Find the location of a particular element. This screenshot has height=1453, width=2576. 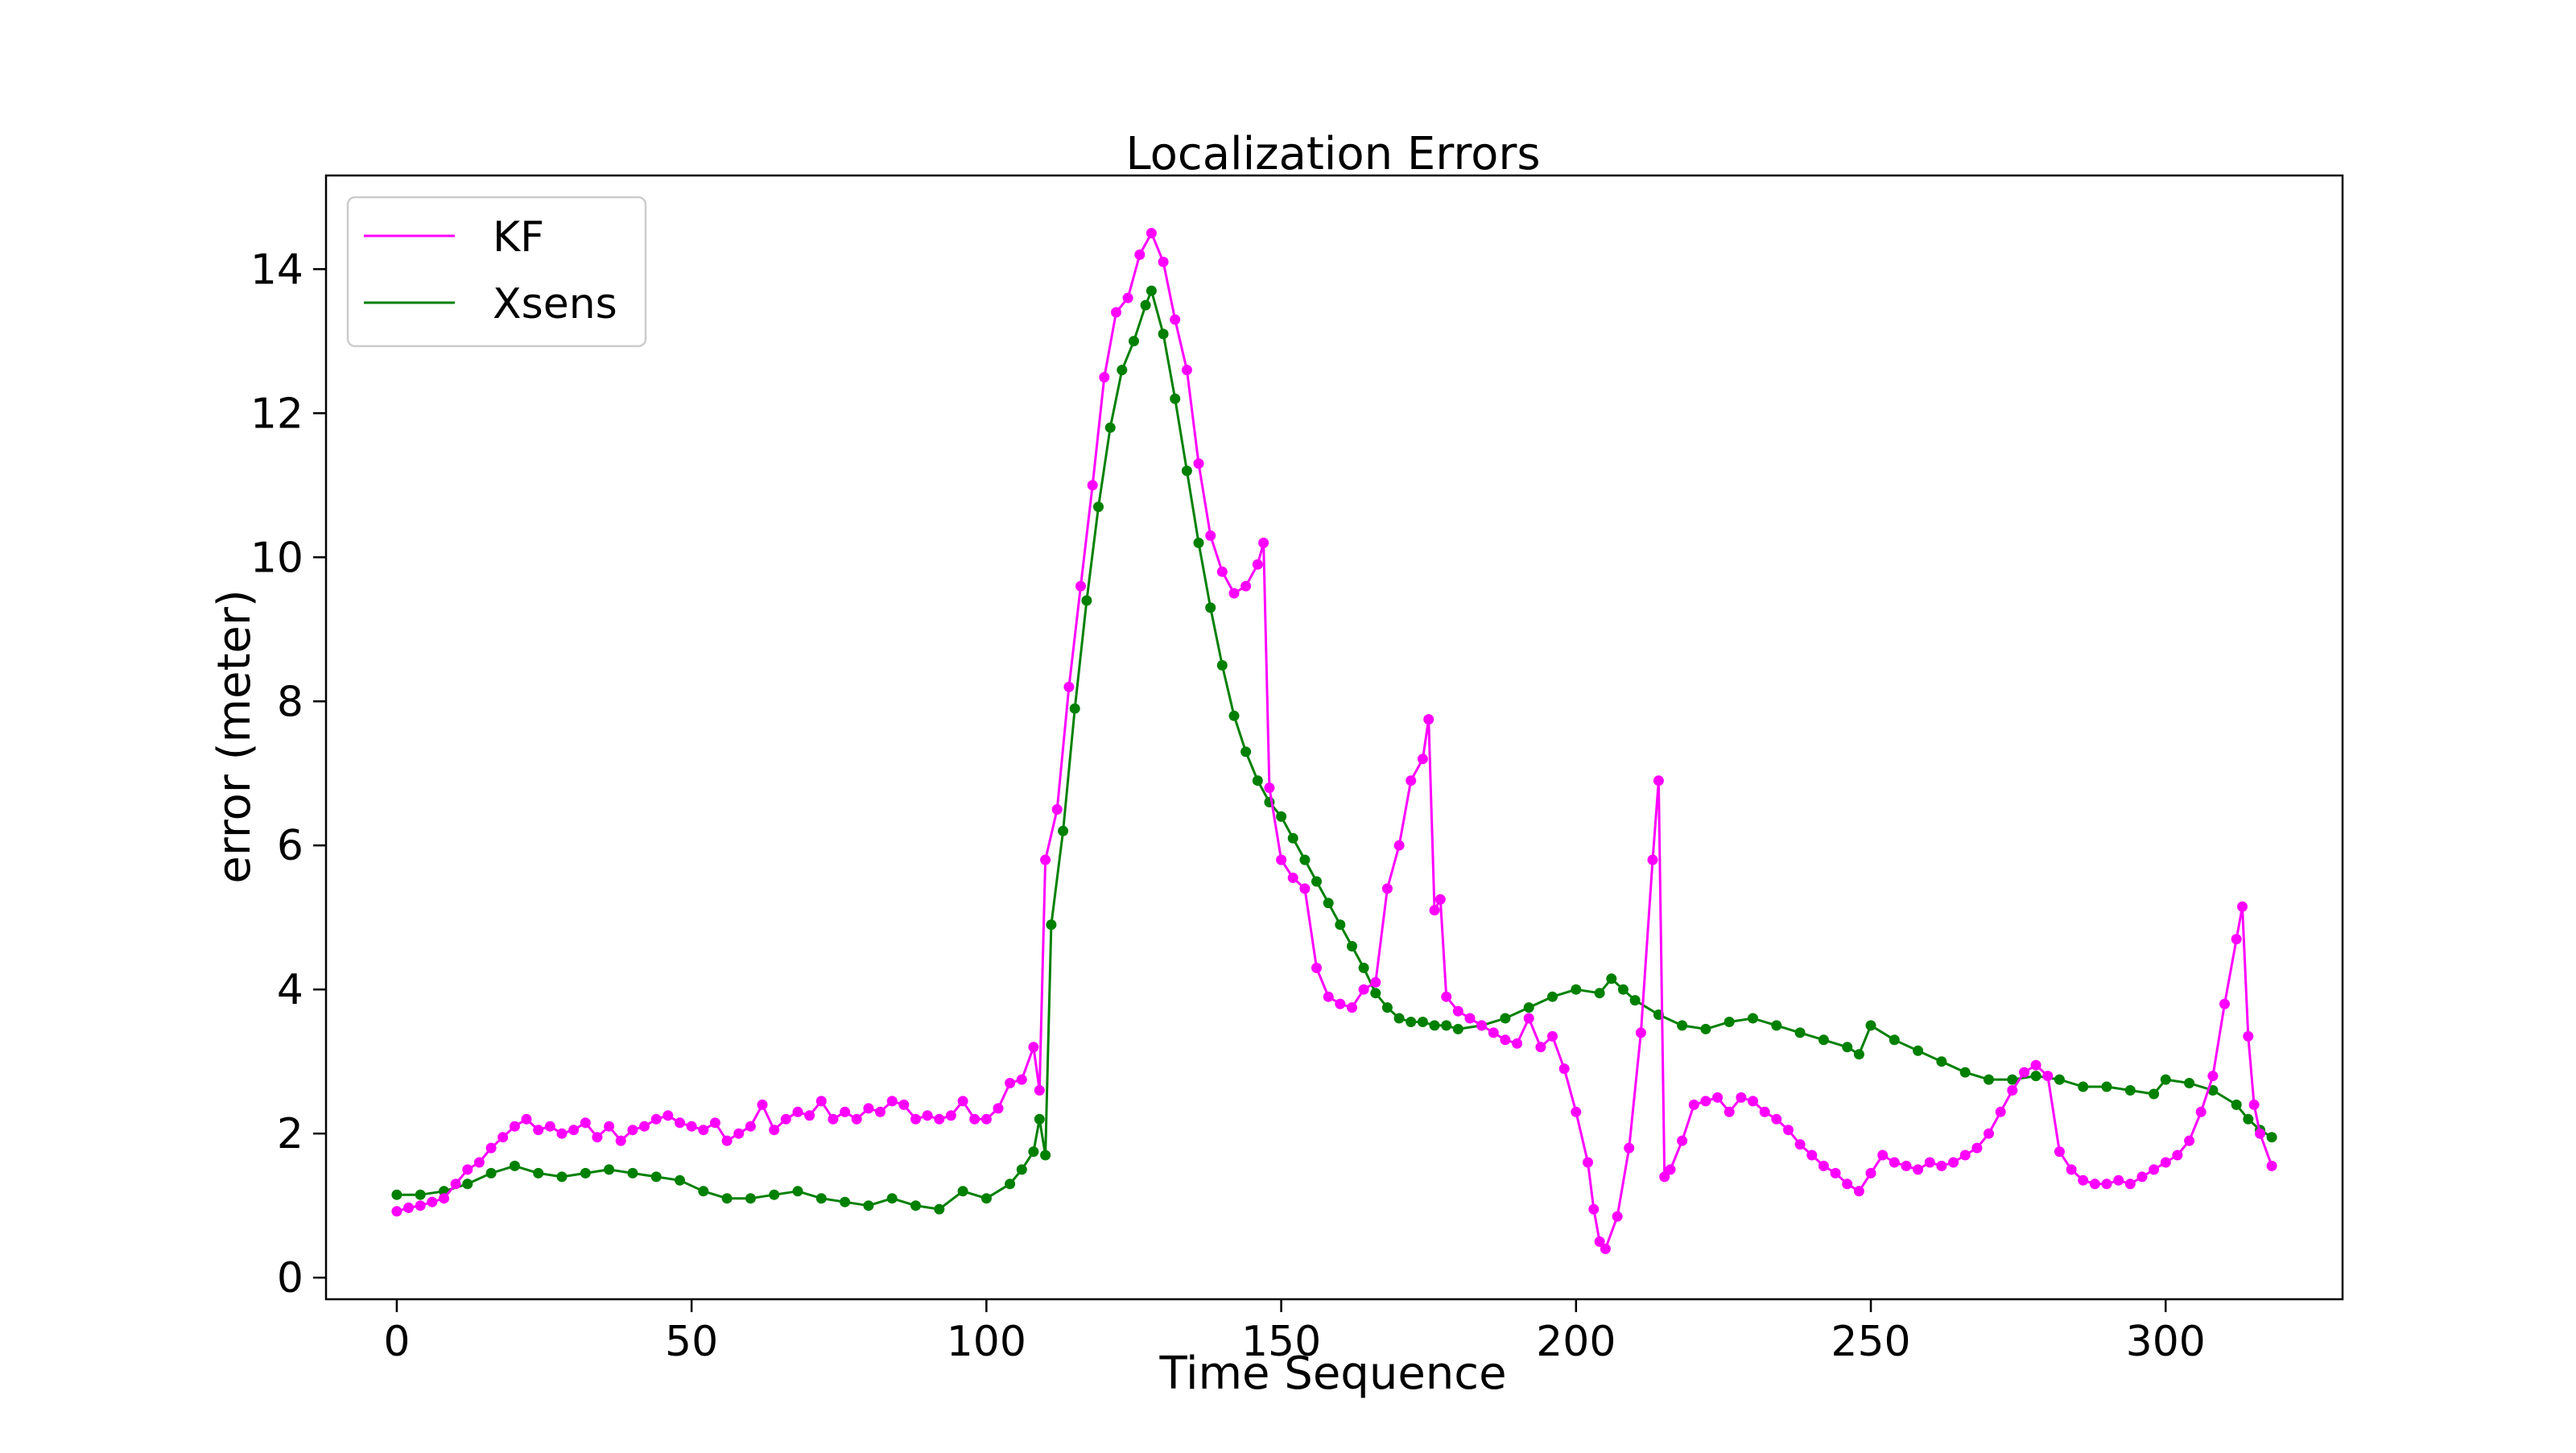

x-axis-label: Time Sequence is located at coordinates (1332, 1374).